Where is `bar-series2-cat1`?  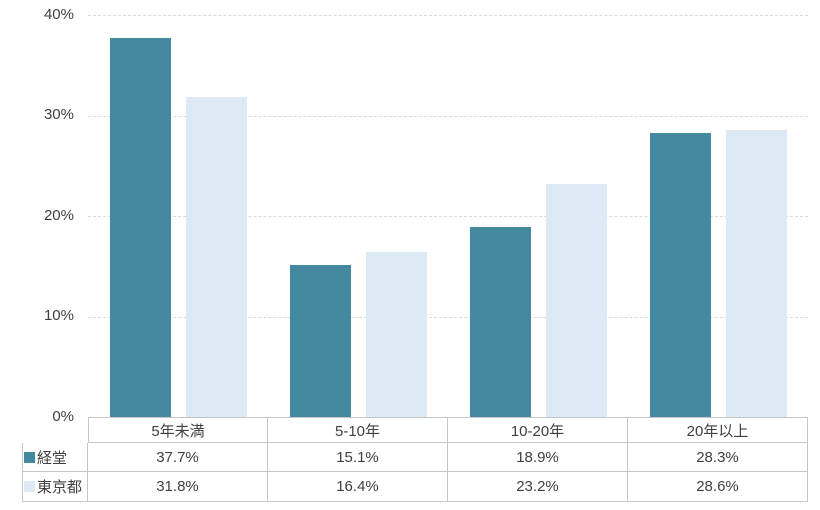 bar-series2-cat1 is located at coordinates (216, 257).